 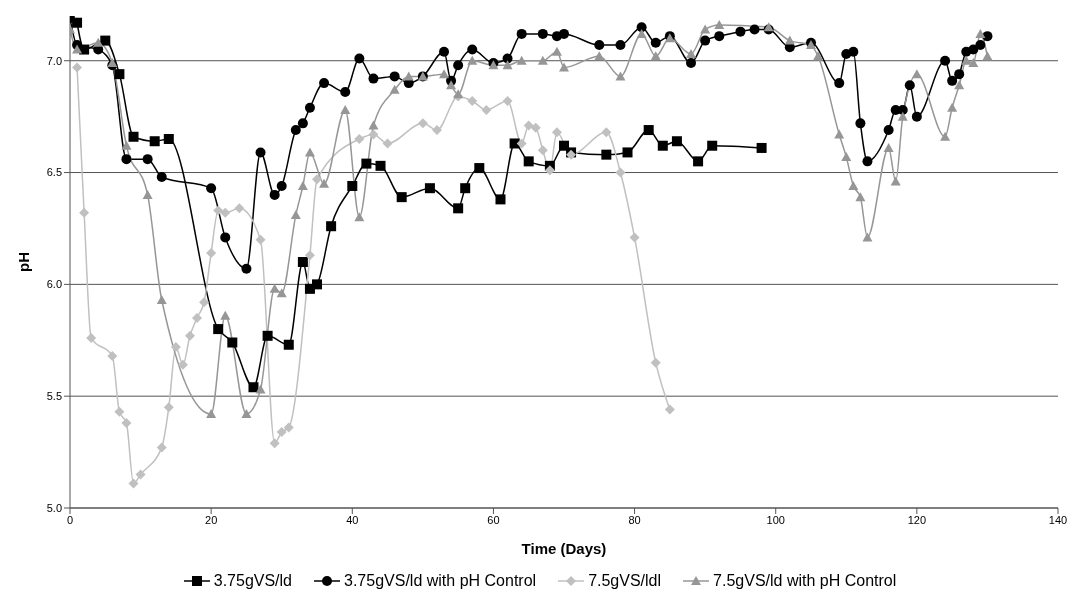 What do you see at coordinates (54, 284) in the screenshot?
I see `y-tick-label: 6.0` at bounding box center [54, 284].